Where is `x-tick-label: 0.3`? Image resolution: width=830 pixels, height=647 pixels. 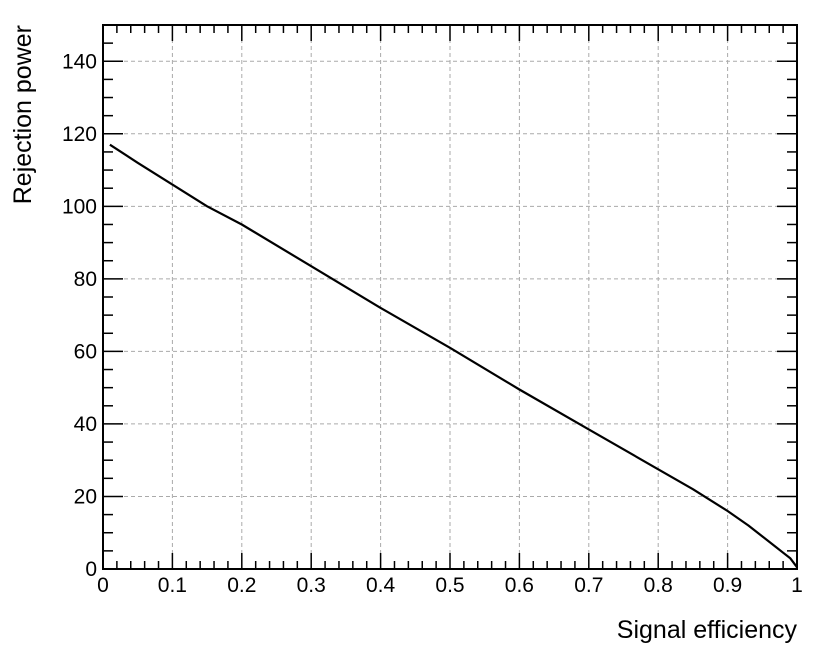
x-tick-label: 0.3 is located at coordinates (311, 585).